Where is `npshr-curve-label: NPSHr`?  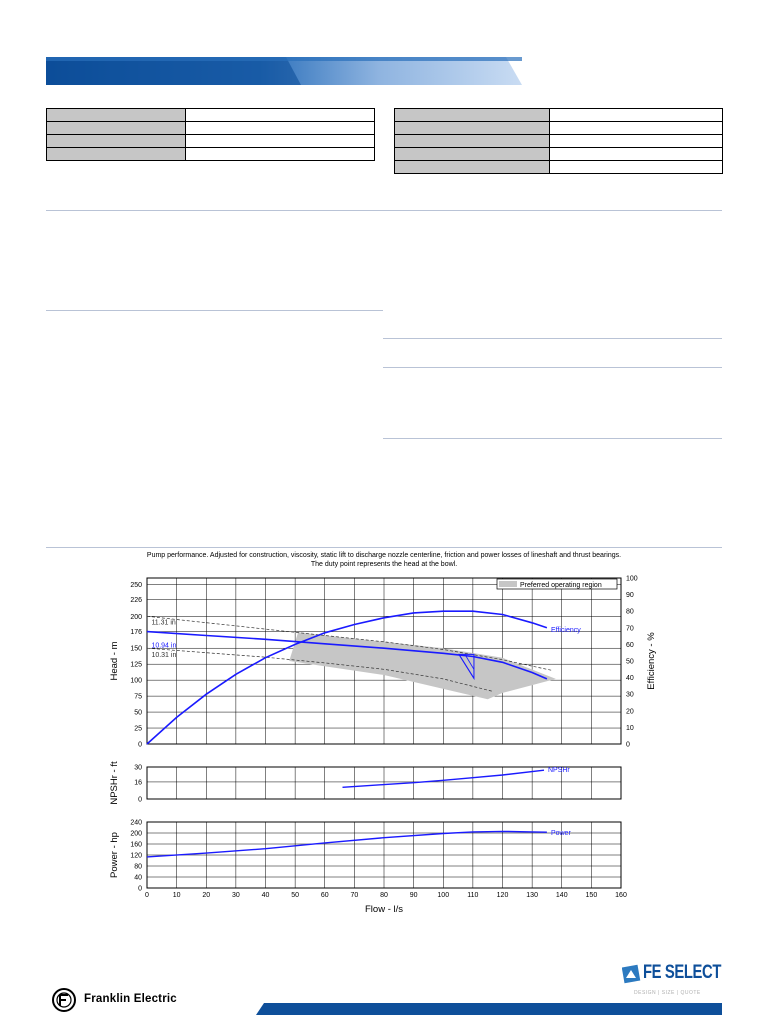
npshr-curve-label: NPSHr is located at coordinates (559, 770).